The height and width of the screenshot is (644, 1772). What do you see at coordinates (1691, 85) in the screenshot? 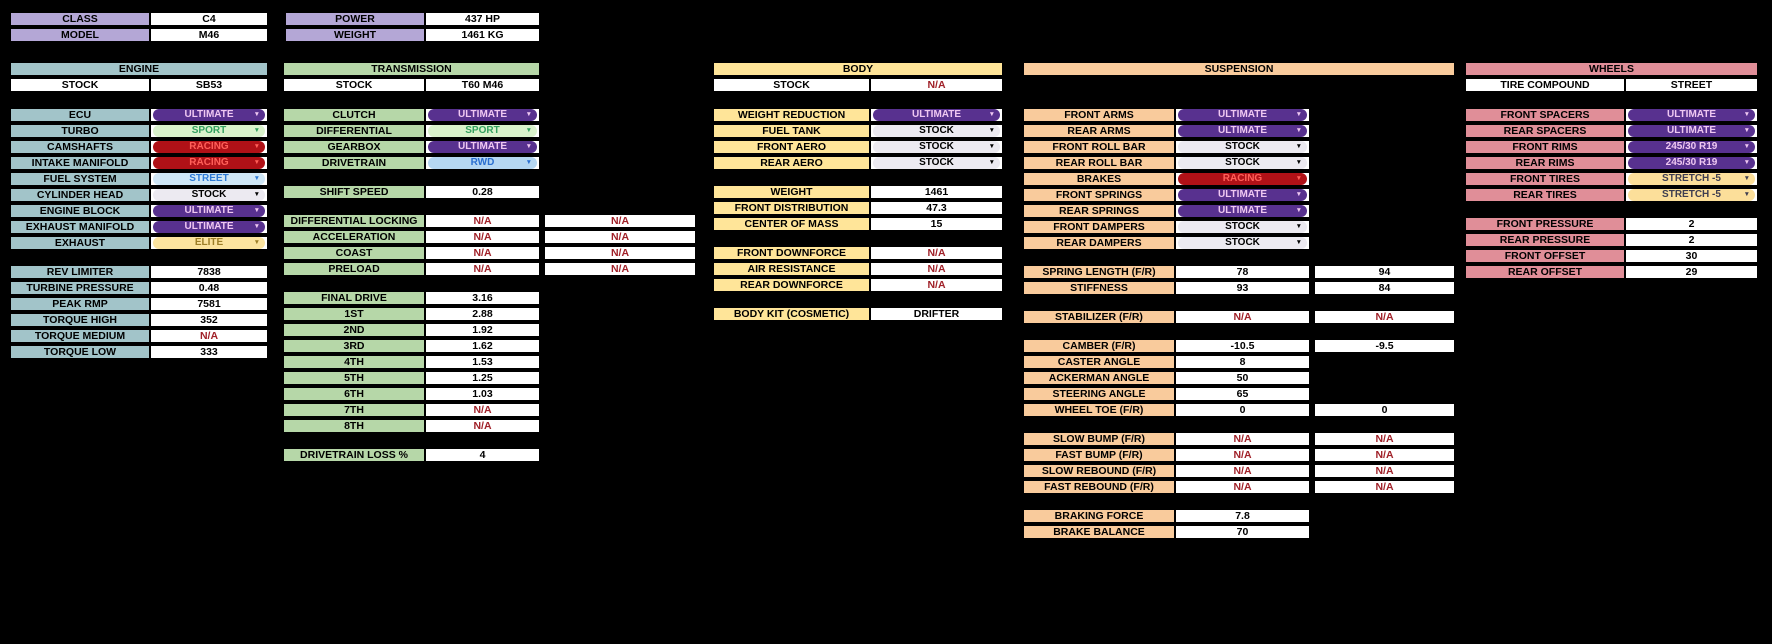
I see `value-cell: STREET` at bounding box center [1691, 85].